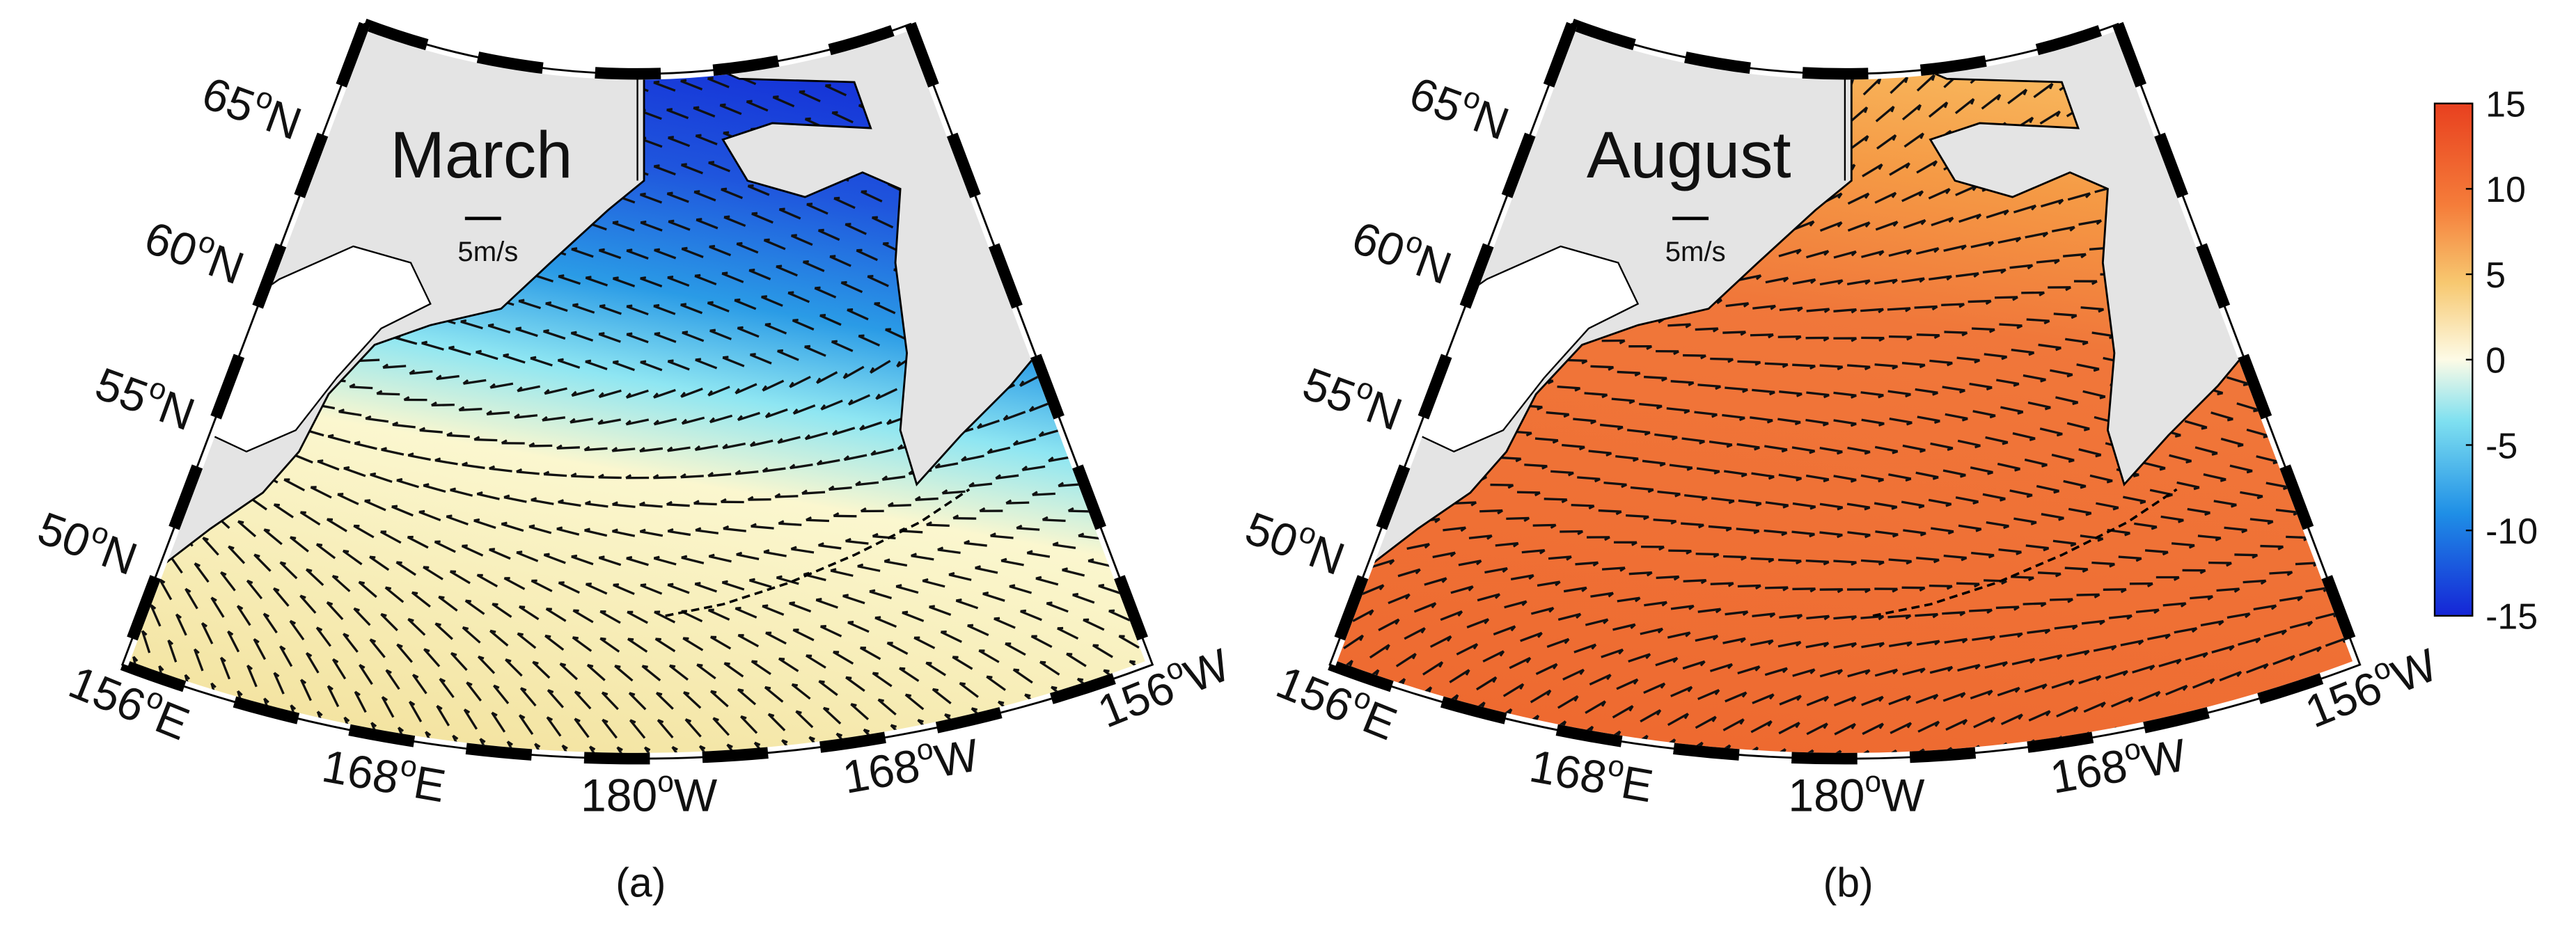 The height and width of the screenshot is (927, 2576). What do you see at coordinates (649, 793) in the screenshot?
I see `degree-label: 180oW` at bounding box center [649, 793].